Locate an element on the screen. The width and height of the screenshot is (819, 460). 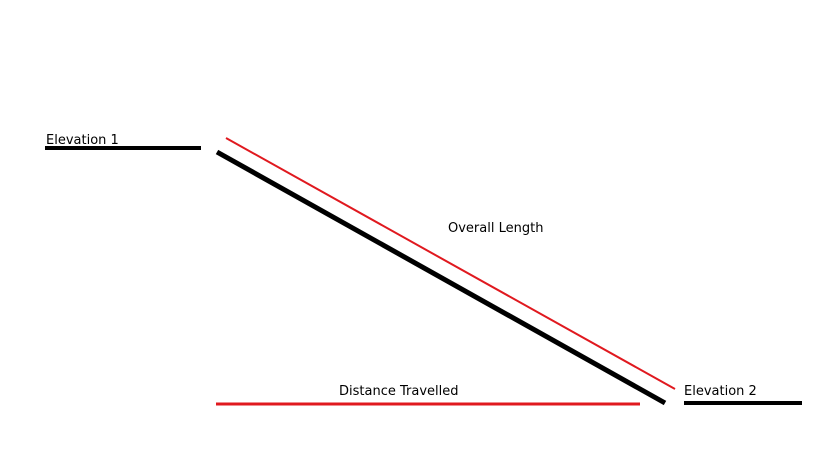
elevation-2-label: Elevation 2 is located at coordinates (720, 391).